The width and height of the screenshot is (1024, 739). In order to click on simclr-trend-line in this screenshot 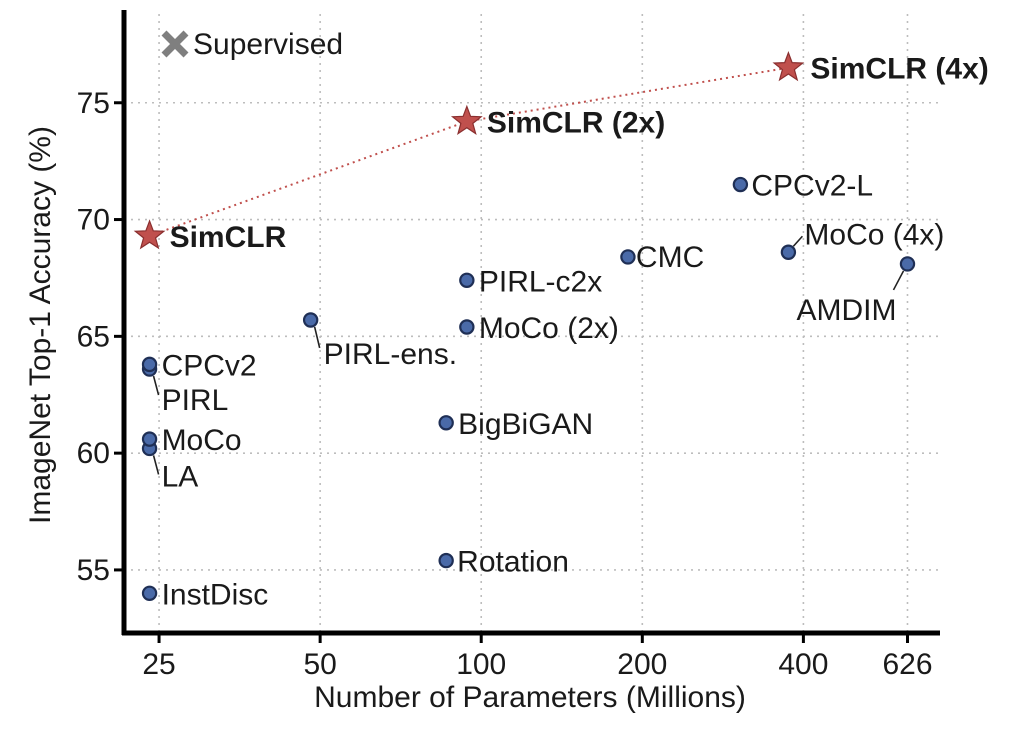, I will do `click(469, 151)`.